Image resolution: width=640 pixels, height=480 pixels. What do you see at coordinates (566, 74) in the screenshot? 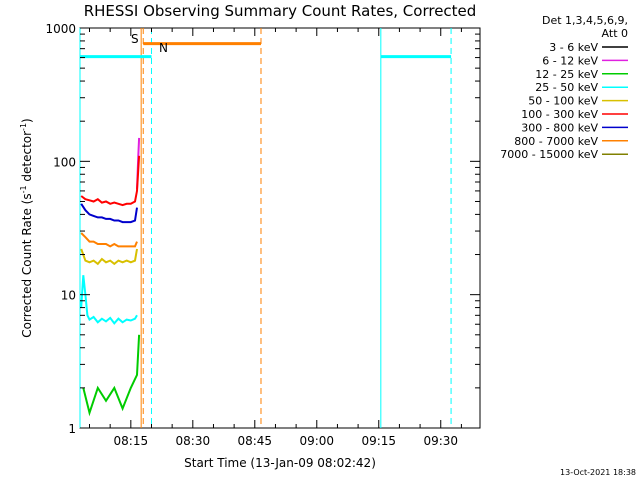
I see `legend-label: 12 - 25 keV` at bounding box center [566, 74].